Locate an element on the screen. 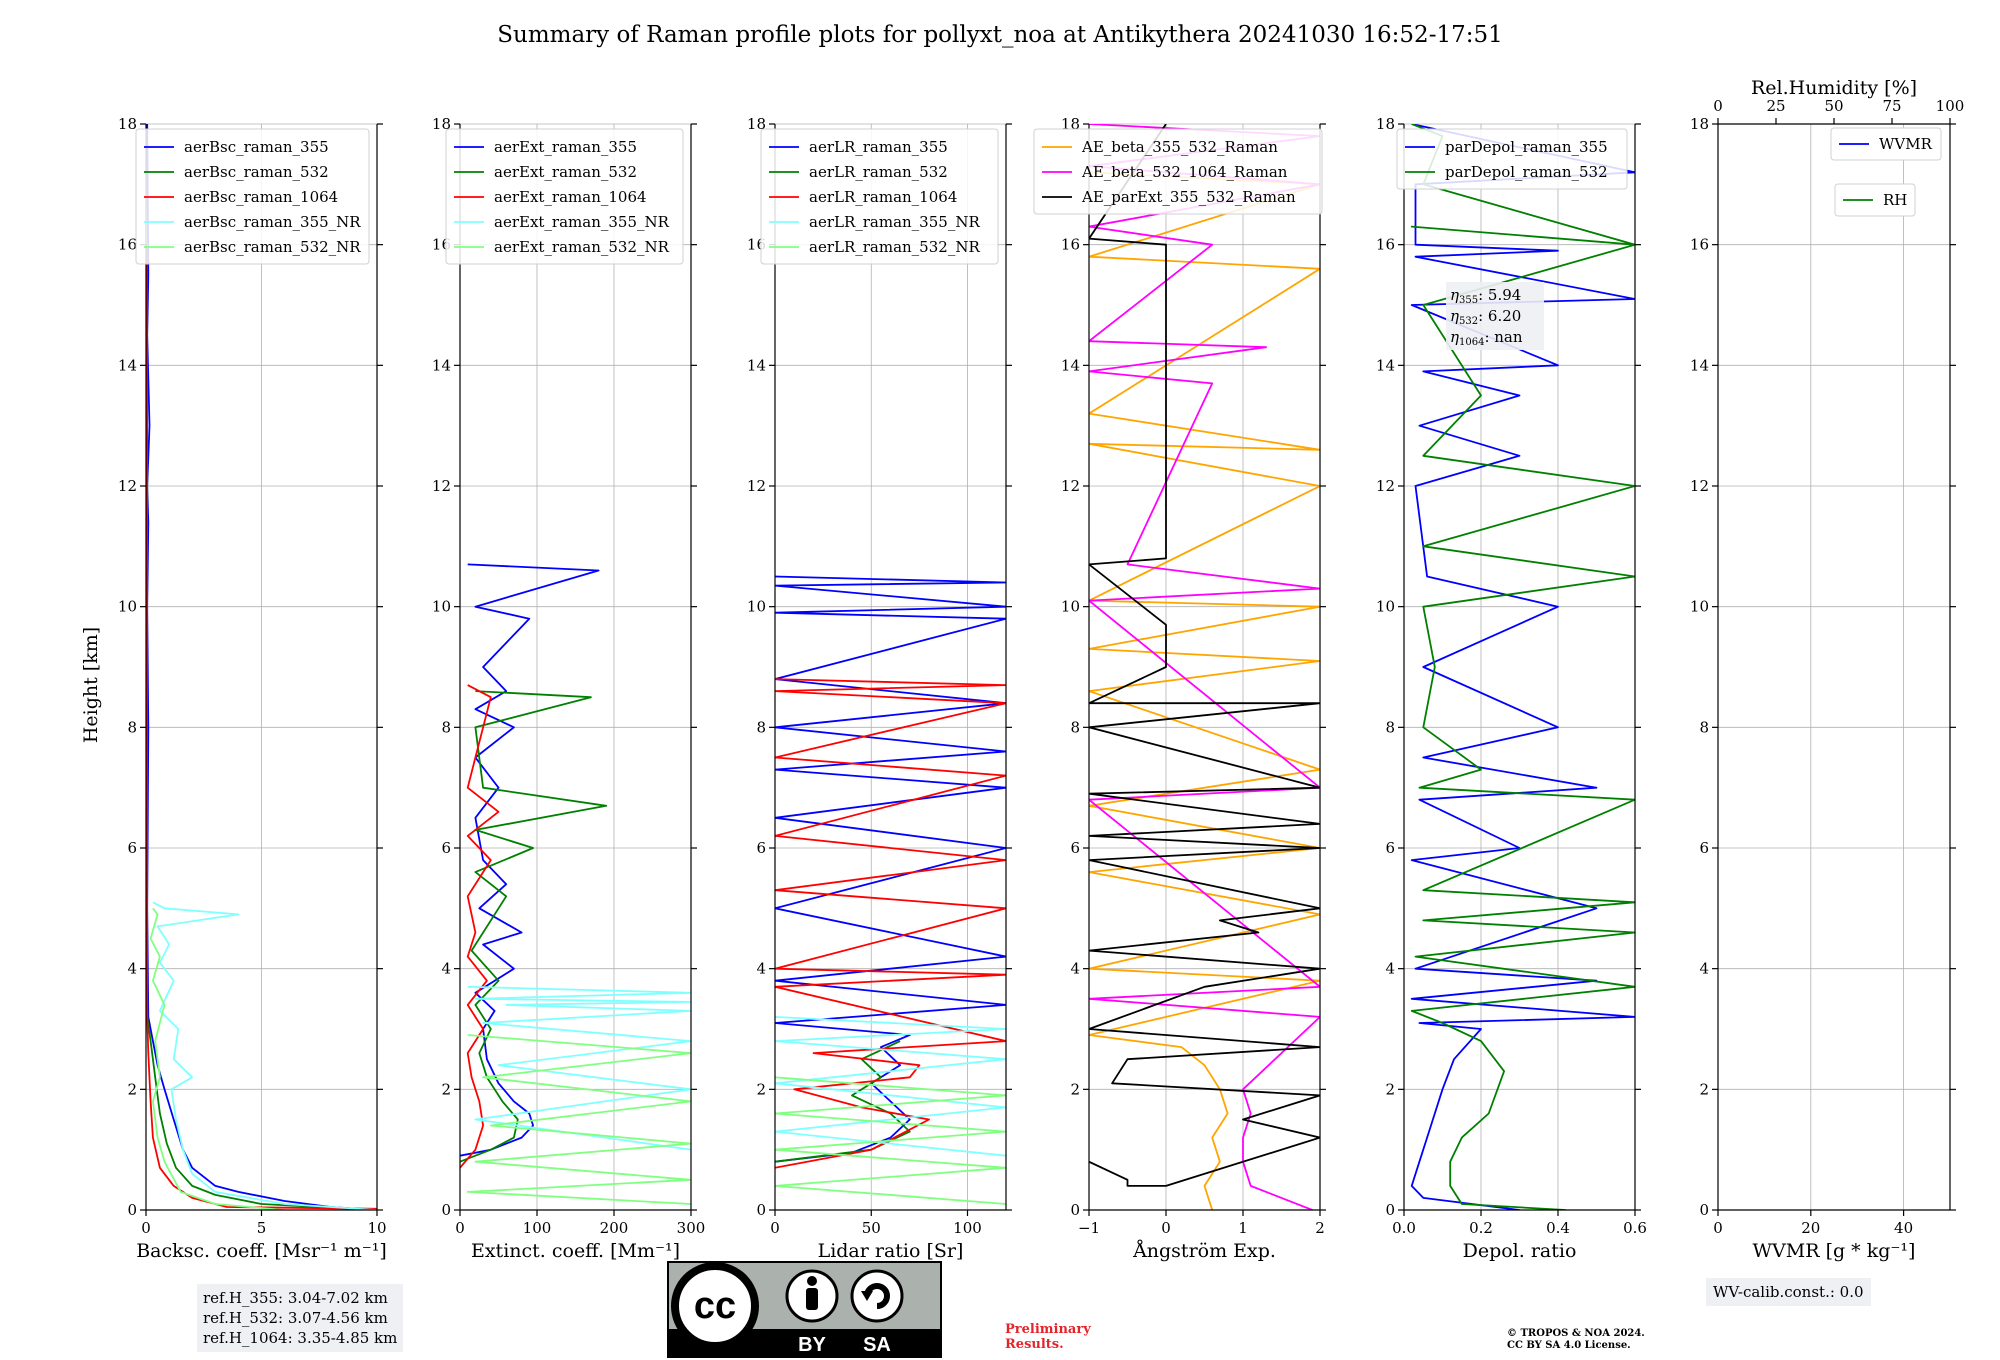 The image size is (2000, 1360). preliminary-note: Preliminary Results. is located at coordinates (1048, 1337).